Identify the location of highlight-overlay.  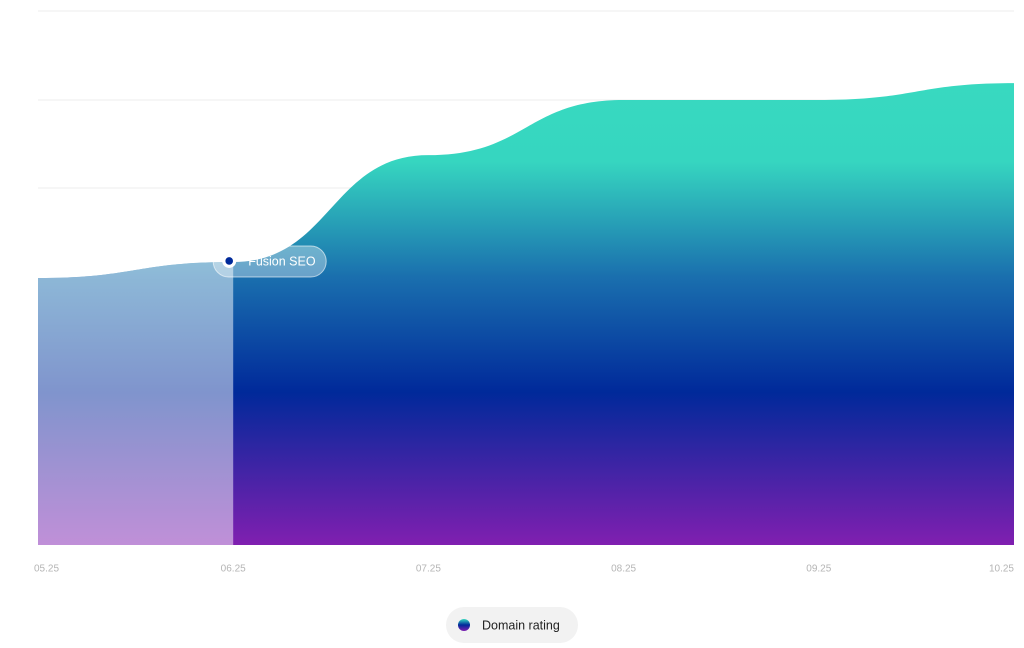
(136, 314).